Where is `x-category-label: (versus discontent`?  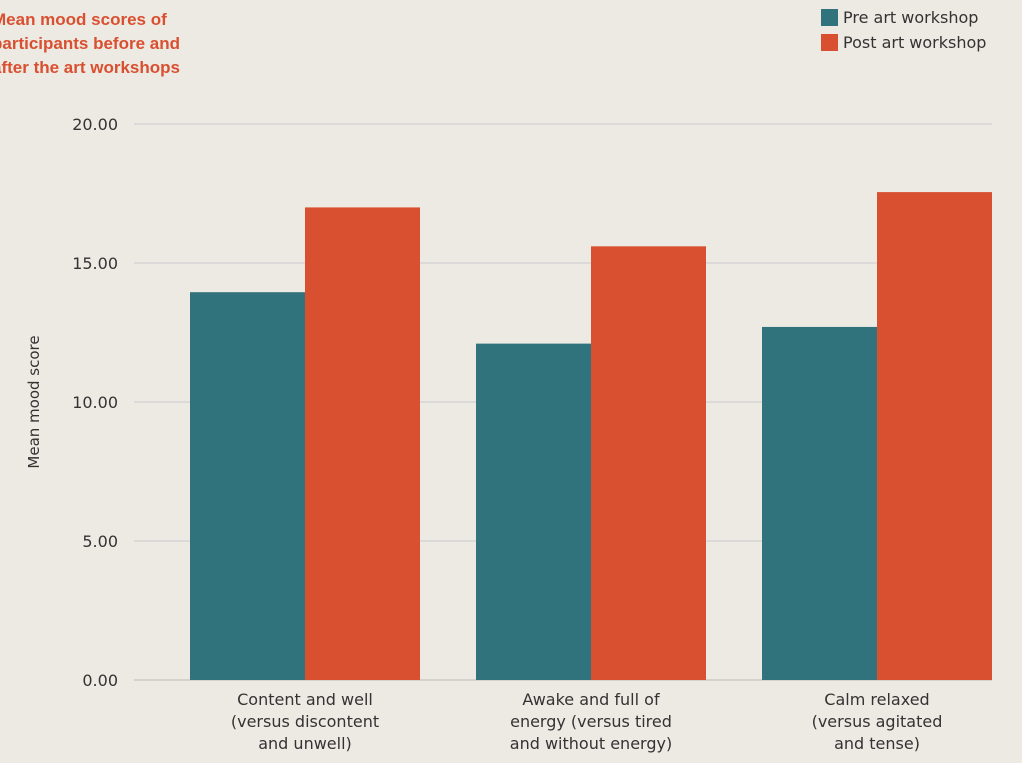 x-category-label: (versus discontent is located at coordinates (305, 721).